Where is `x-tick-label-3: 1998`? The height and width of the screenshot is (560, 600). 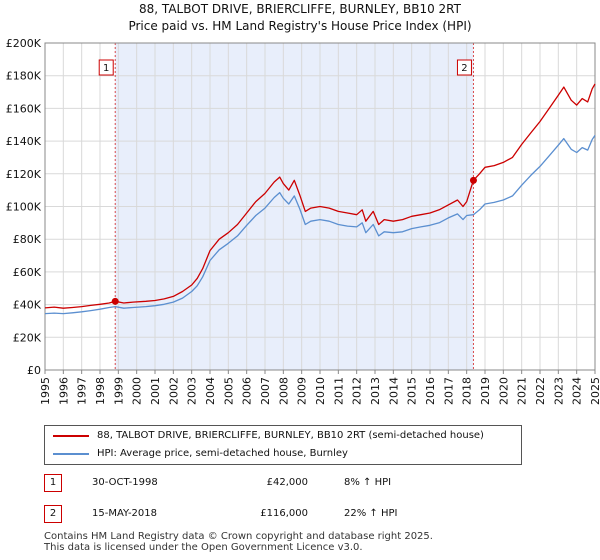
x-tick-label-3: 1998 is located at coordinates (100, 391).